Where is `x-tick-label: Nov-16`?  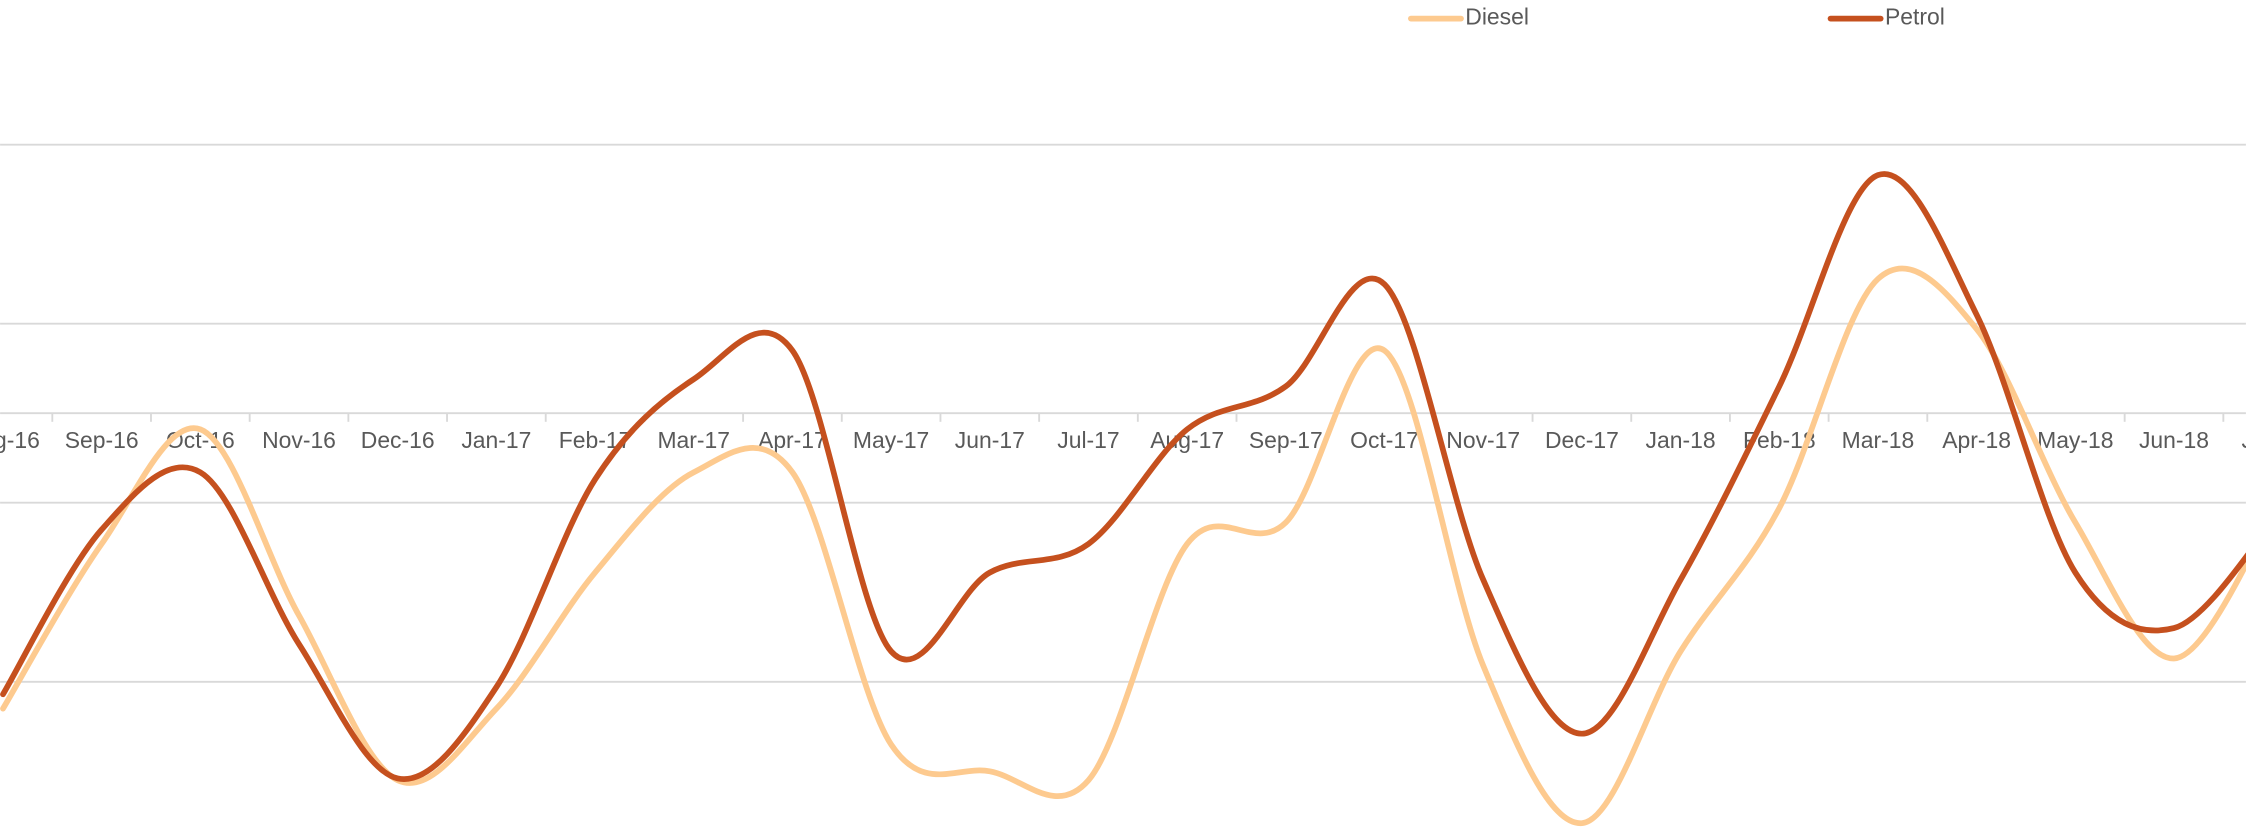 x-tick-label: Nov-16 is located at coordinates (299, 440).